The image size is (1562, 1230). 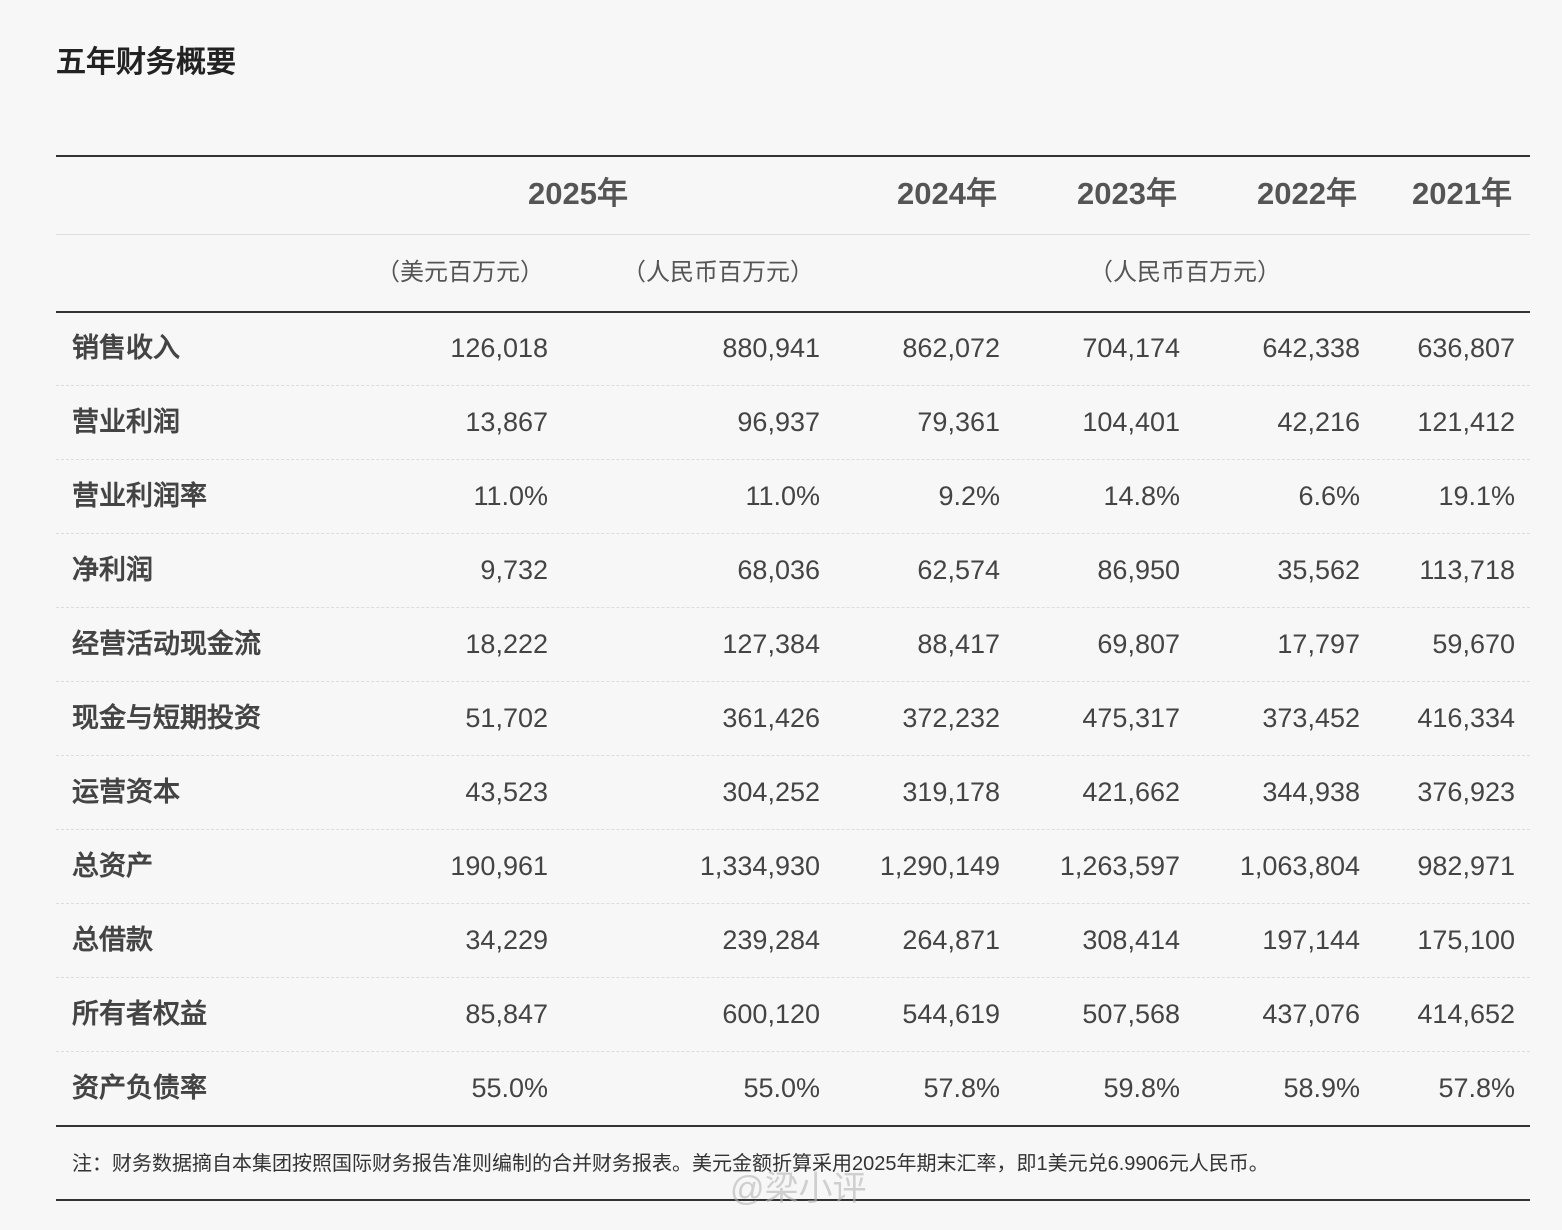 I want to click on cell: 1,263,597, so click(x=1119, y=866).